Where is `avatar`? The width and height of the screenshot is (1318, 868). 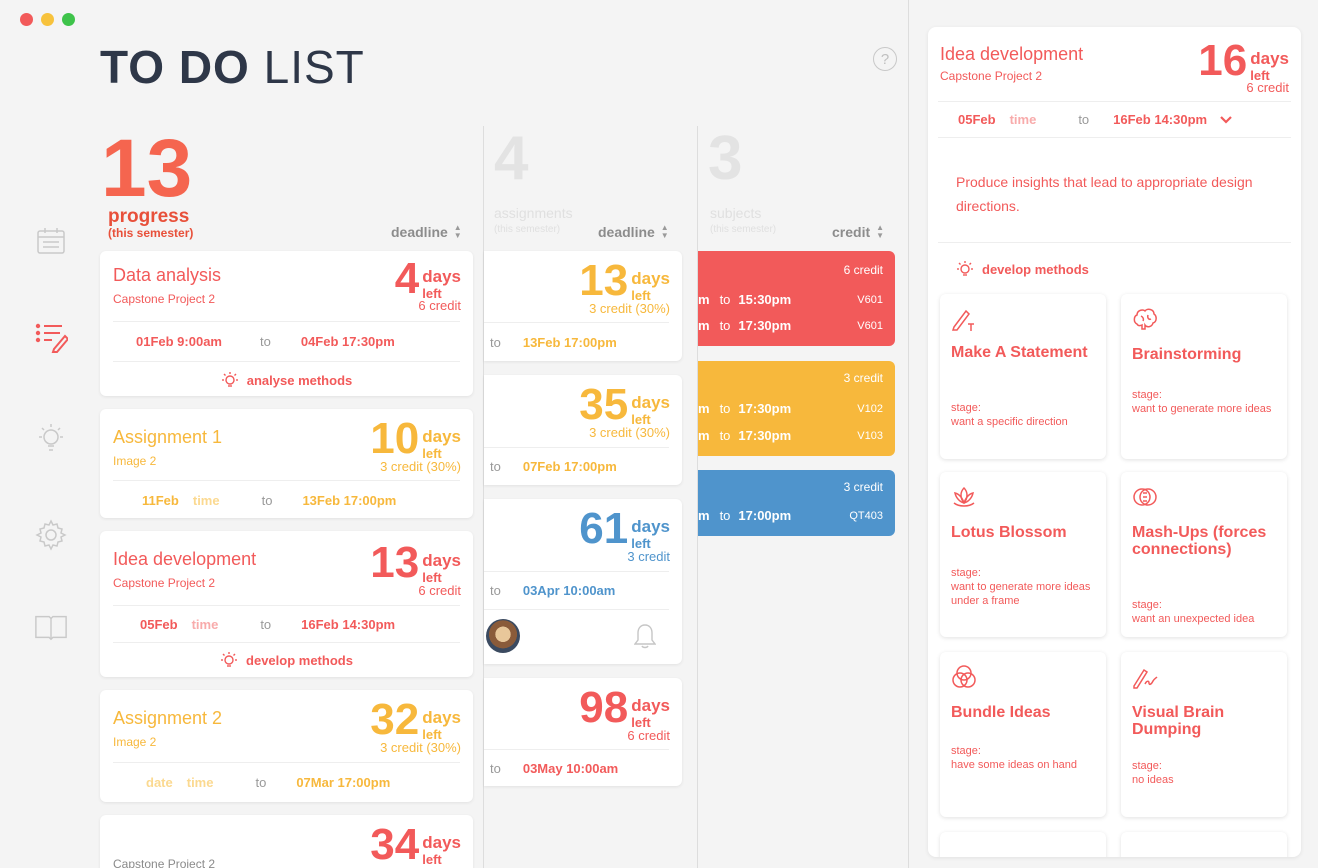 avatar is located at coordinates (503, 636).